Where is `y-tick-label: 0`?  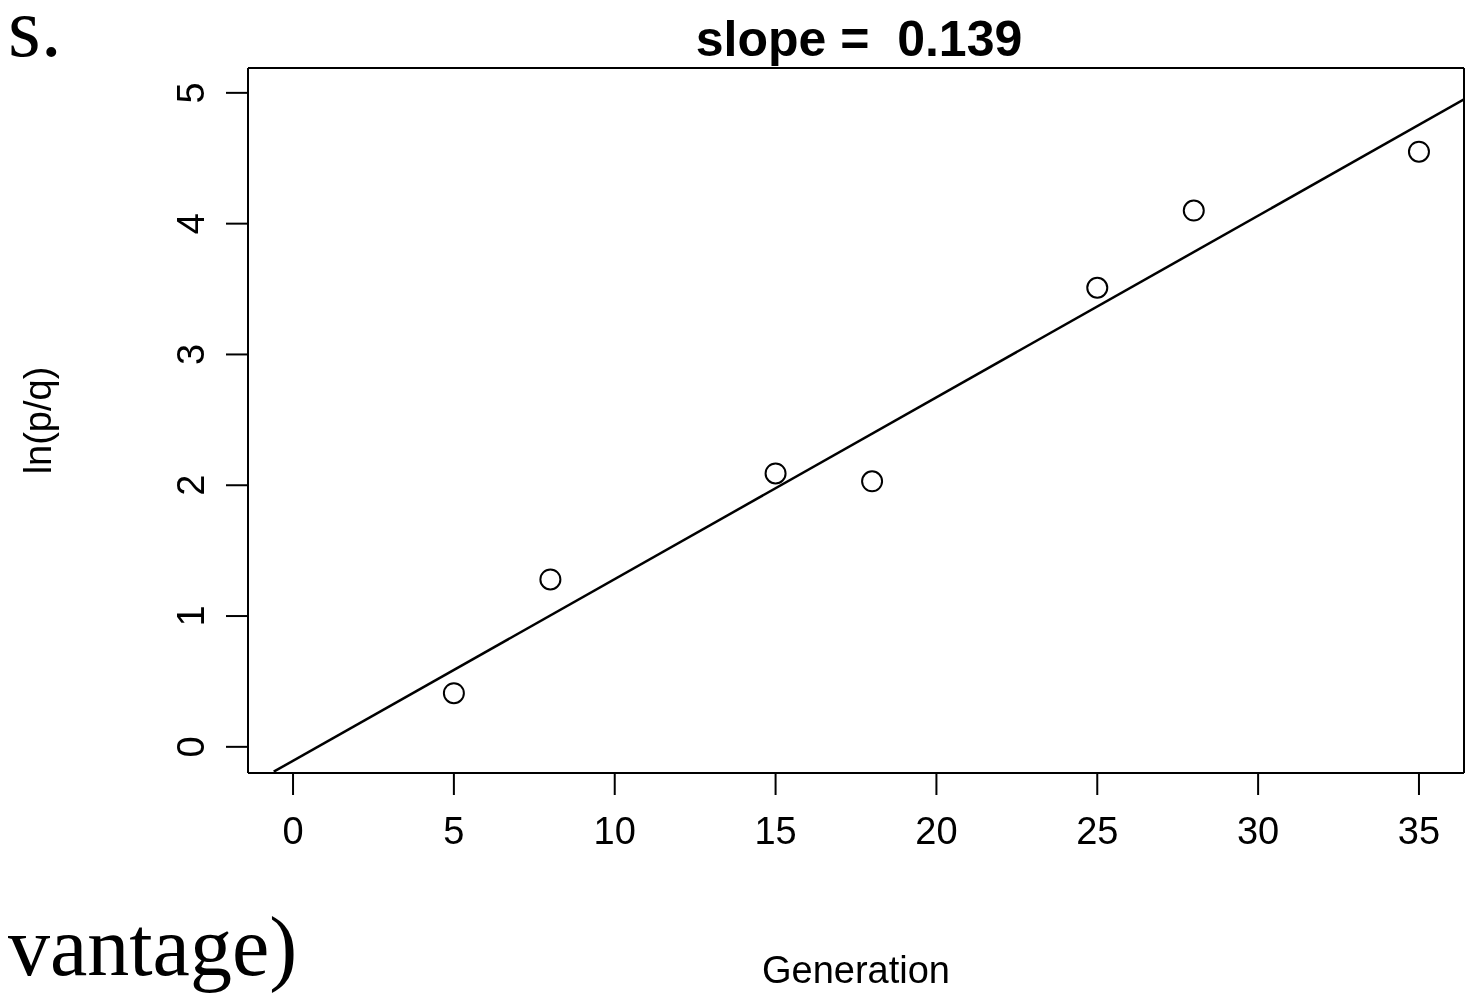
y-tick-label: 0 is located at coordinates (191, 747).